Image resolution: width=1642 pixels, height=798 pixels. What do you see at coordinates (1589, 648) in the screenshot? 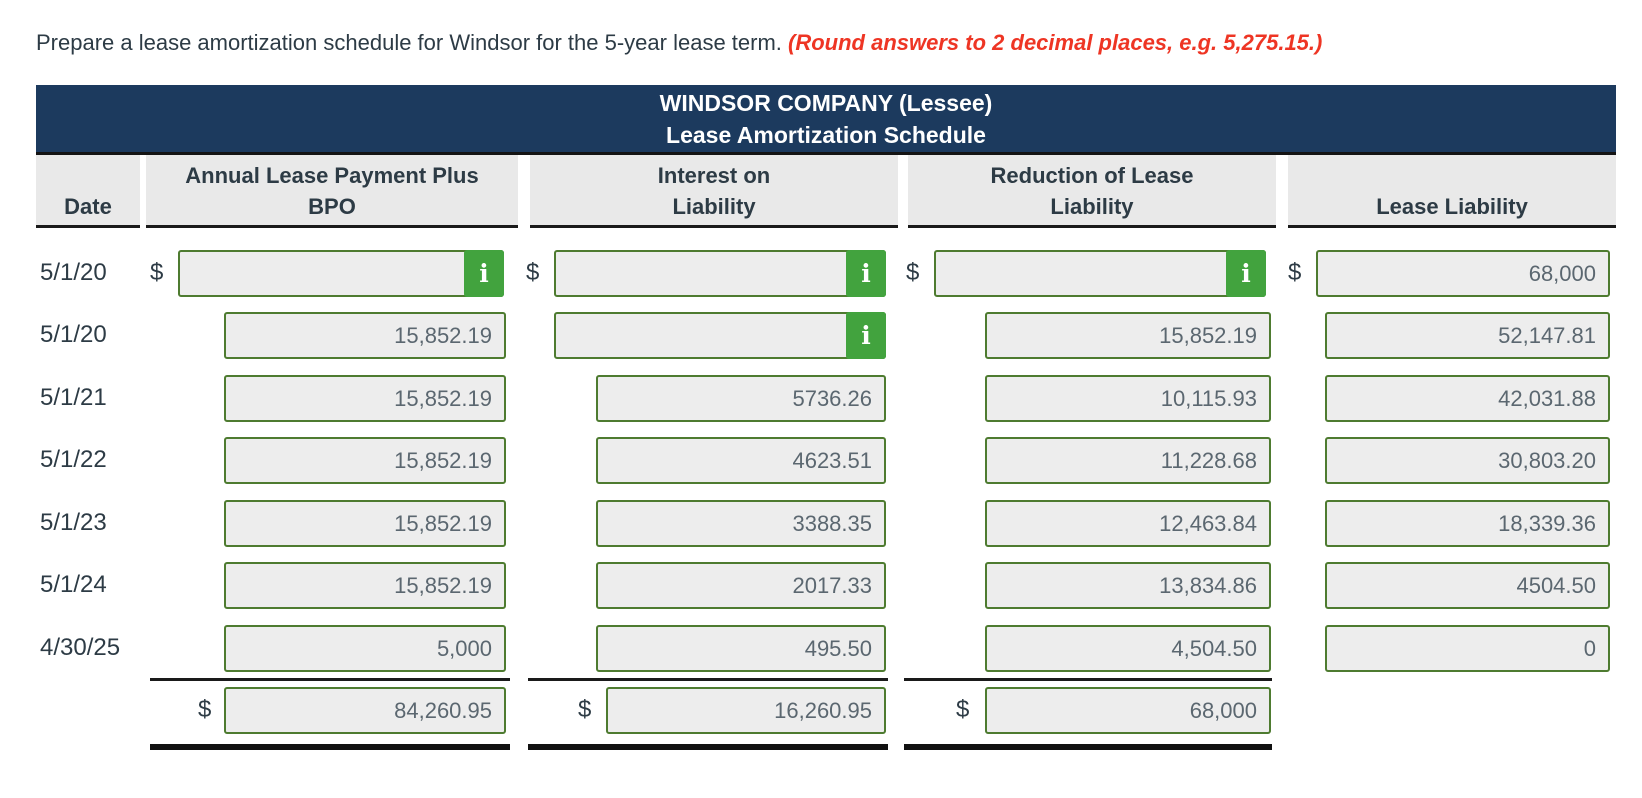
I see `input-value: 0` at bounding box center [1589, 648].